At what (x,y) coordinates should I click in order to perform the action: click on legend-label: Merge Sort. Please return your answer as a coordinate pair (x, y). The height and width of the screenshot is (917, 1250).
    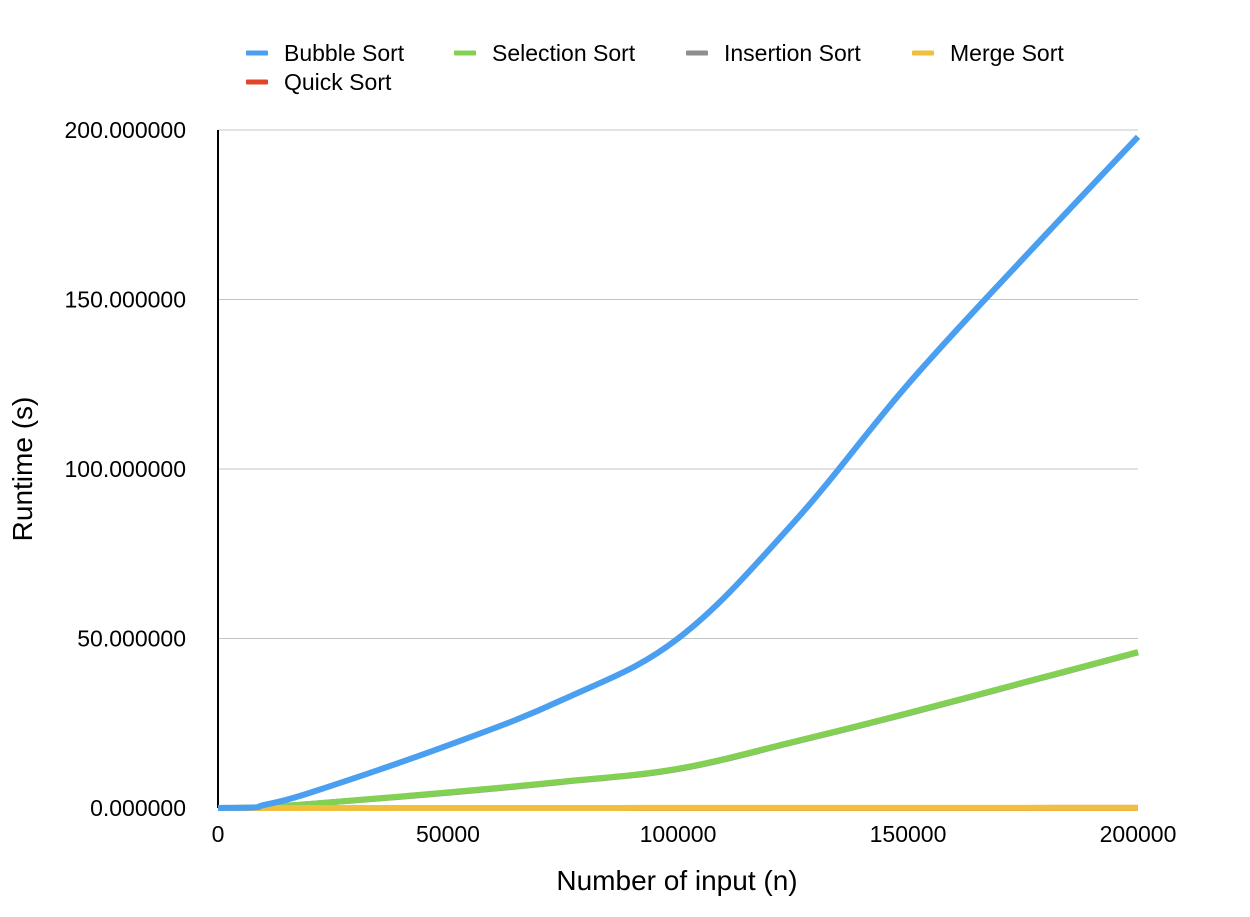
    Looking at the image, I should click on (1007, 53).